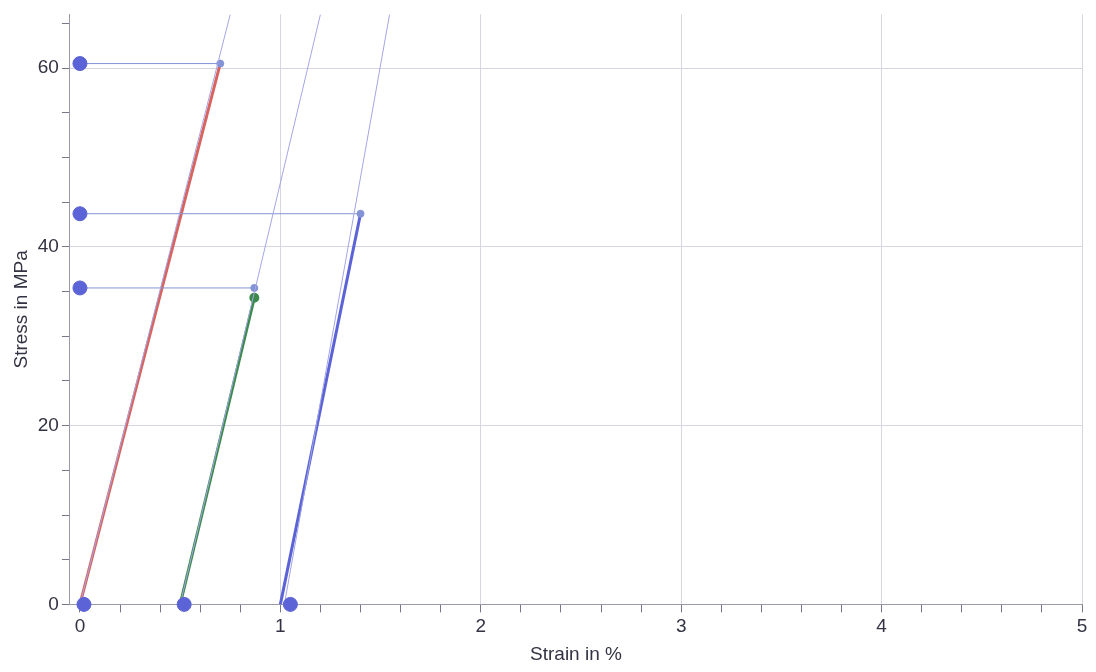 Image resolution: width=1096 pixels, height=672 pixels. I want to click on y-tick-label: 40, so click(48, 246).